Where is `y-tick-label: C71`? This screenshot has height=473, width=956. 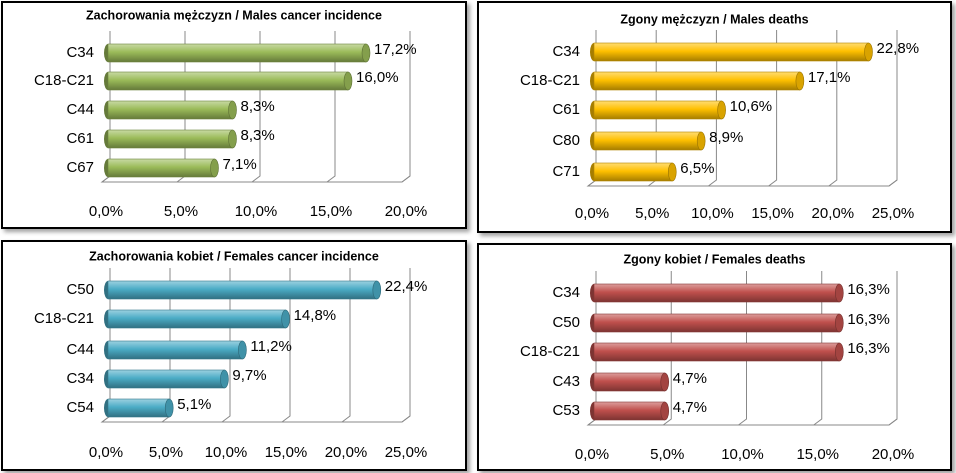 y-tick-label: C71 is located at coordinates (566, 171).